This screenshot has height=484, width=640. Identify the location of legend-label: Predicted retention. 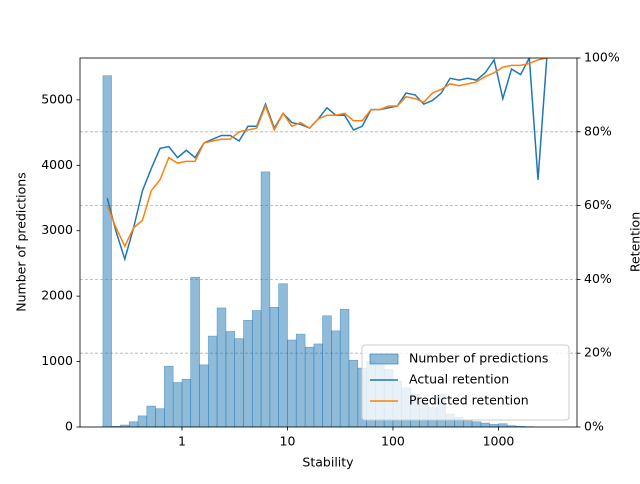
(469, 400).